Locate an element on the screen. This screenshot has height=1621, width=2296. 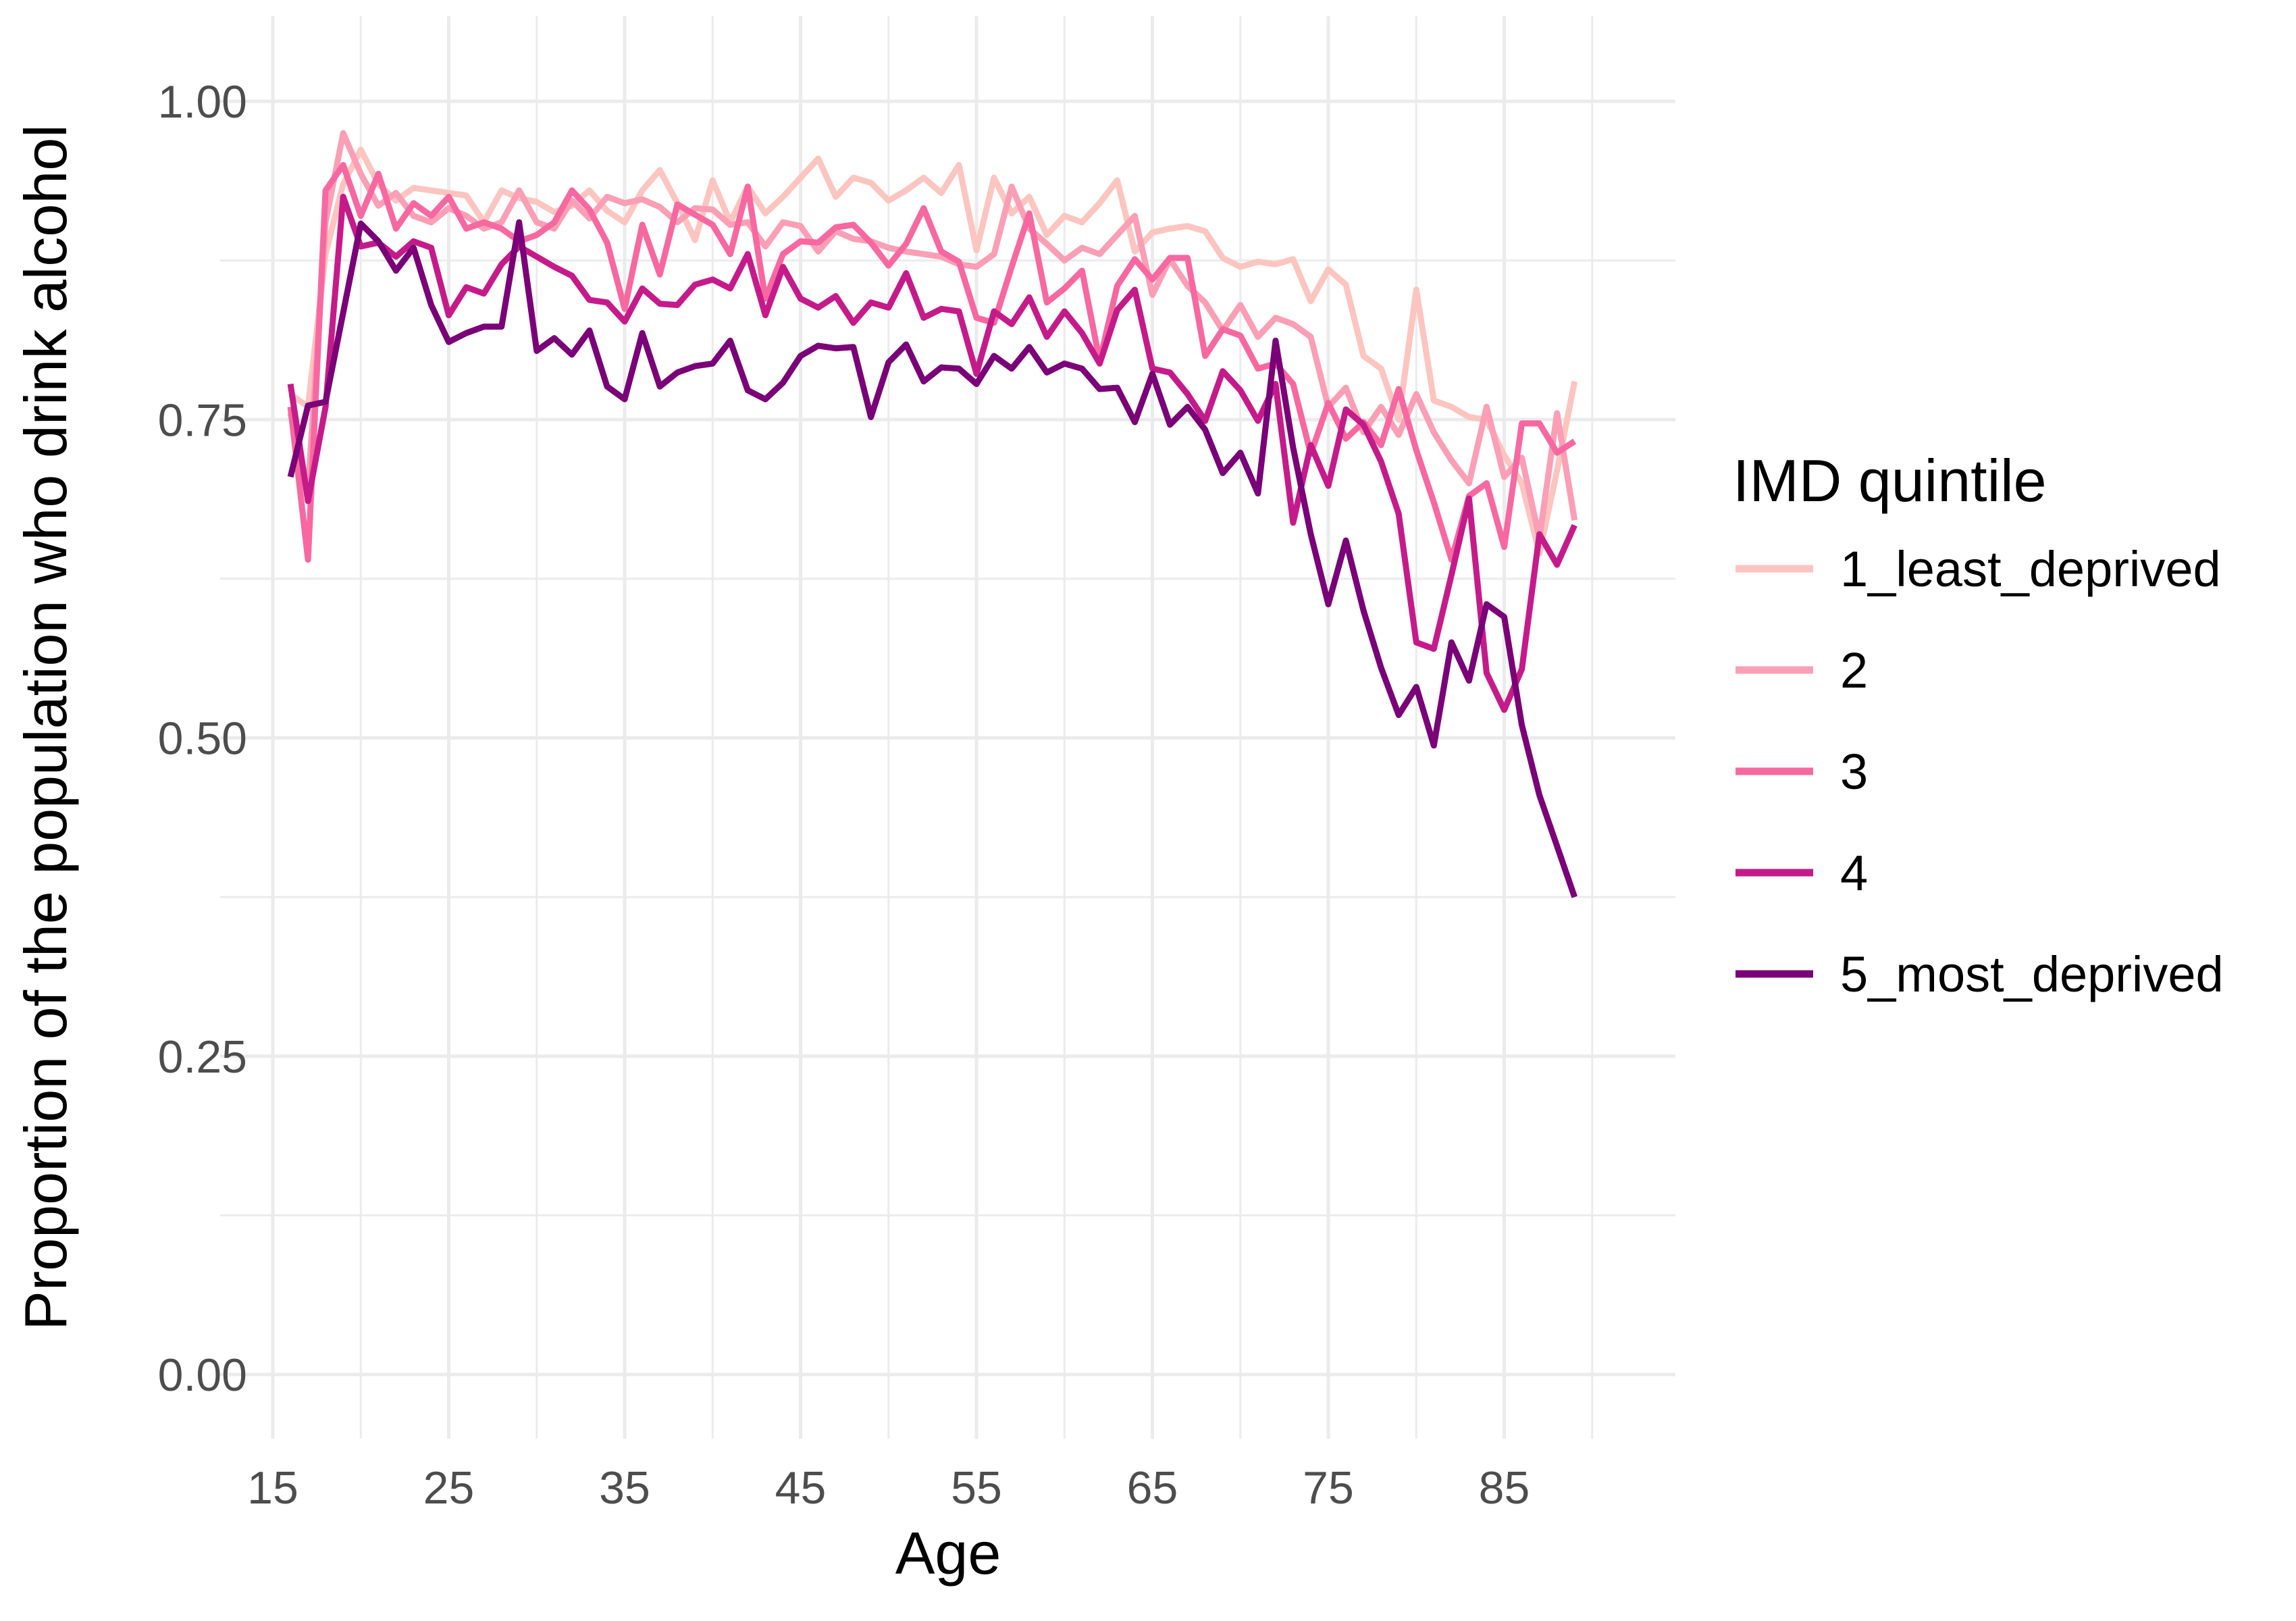
x-tick-label-25: 25 is located at coordinates (449, 1488).